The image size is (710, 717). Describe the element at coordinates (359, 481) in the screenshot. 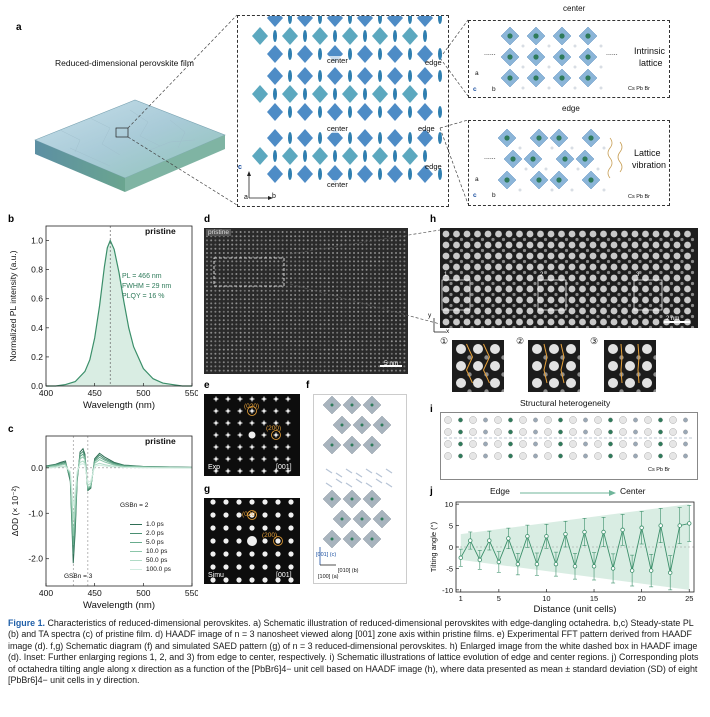

I see `organic-spacer` at that location.